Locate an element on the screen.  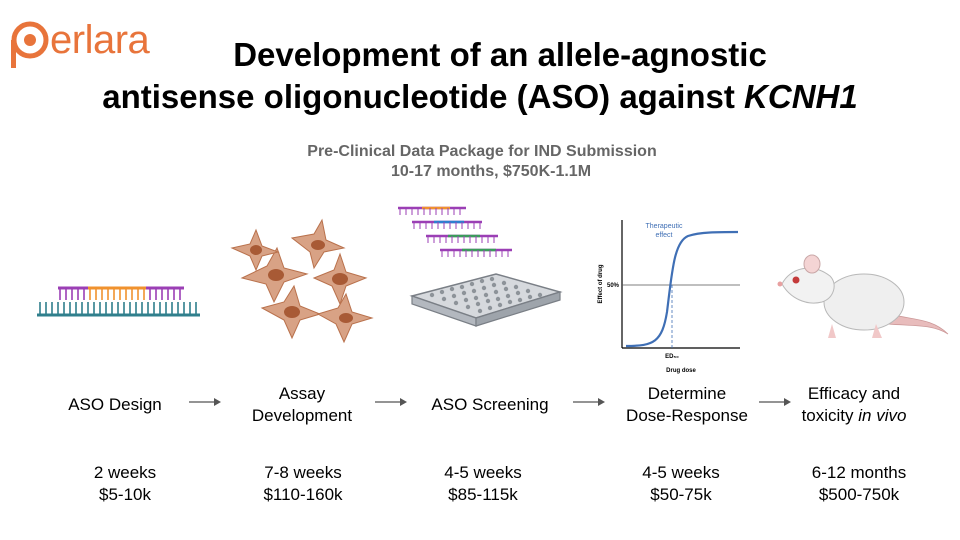
rat-ear is located at coordinates (812, 264).